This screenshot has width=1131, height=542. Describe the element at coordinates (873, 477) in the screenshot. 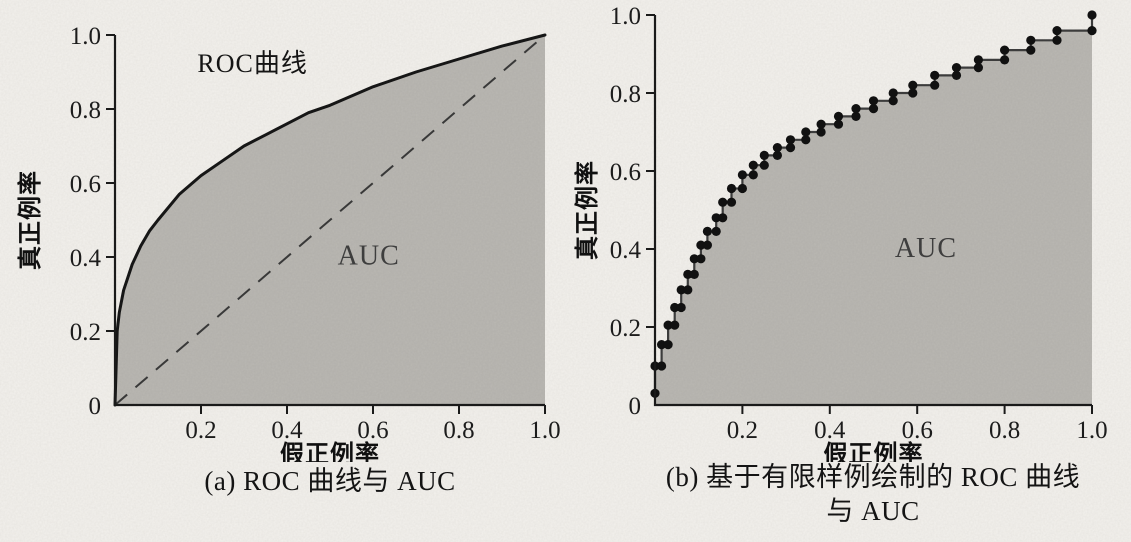

I see `caption-b-line1: (b) 基于有限样例绘制的 ROC 曲线` at that location.